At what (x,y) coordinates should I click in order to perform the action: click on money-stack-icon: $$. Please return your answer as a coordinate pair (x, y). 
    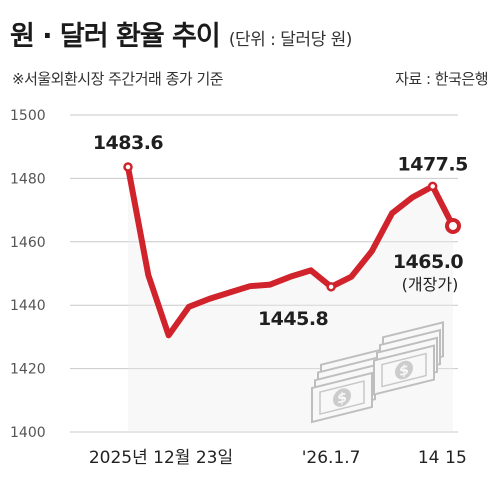
    Looking at the image, I should click on (377, 372).